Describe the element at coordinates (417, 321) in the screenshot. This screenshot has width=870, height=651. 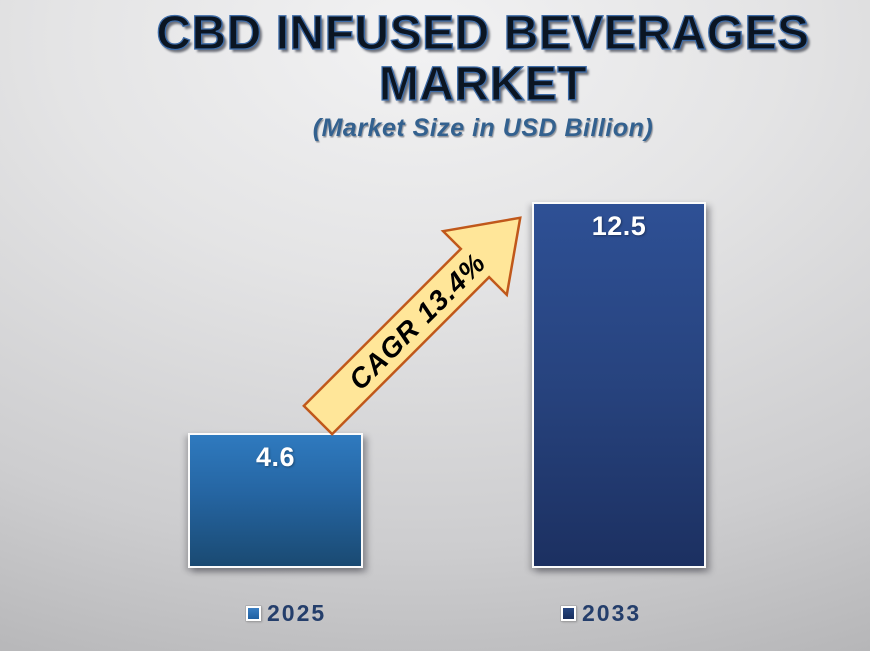
I see `cagr-annotation: CAGR 13.4%` at that location.